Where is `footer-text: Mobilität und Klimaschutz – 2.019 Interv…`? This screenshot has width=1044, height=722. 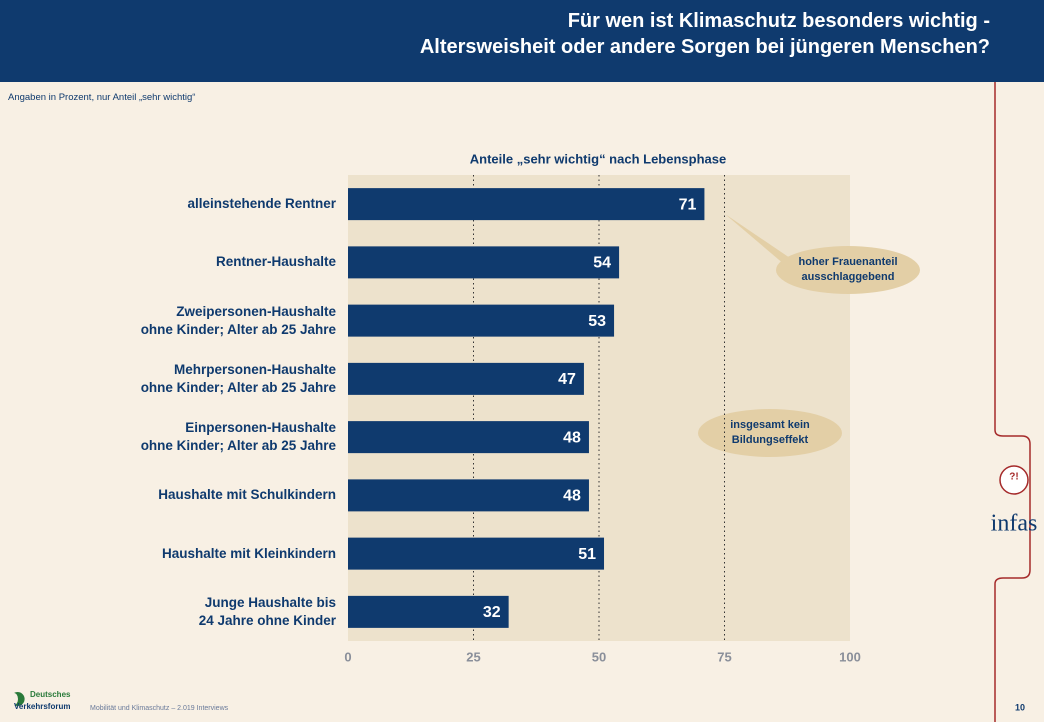 footer-text: Mobilität und Klimaschutz – 2.019 Interv… is located at coordinates (159, 708).